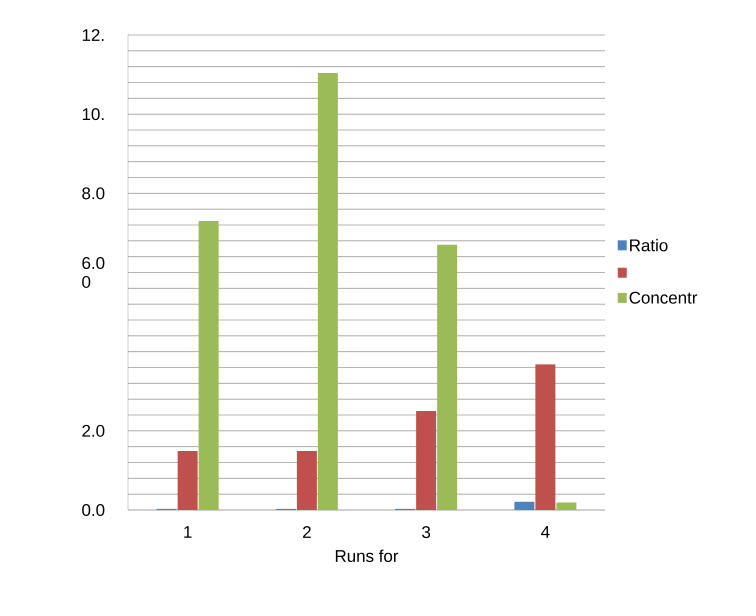  I want to click on x-tick-label: 2, so click(307, 532).